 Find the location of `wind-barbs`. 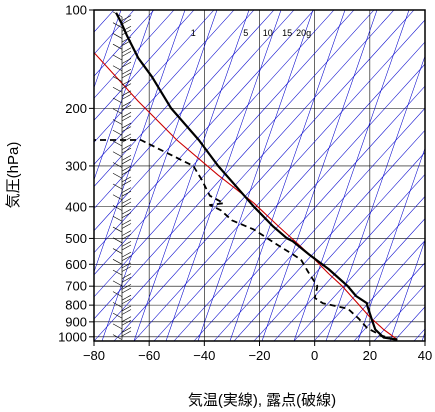

wind-barbs is located at coordinates (122, 175).